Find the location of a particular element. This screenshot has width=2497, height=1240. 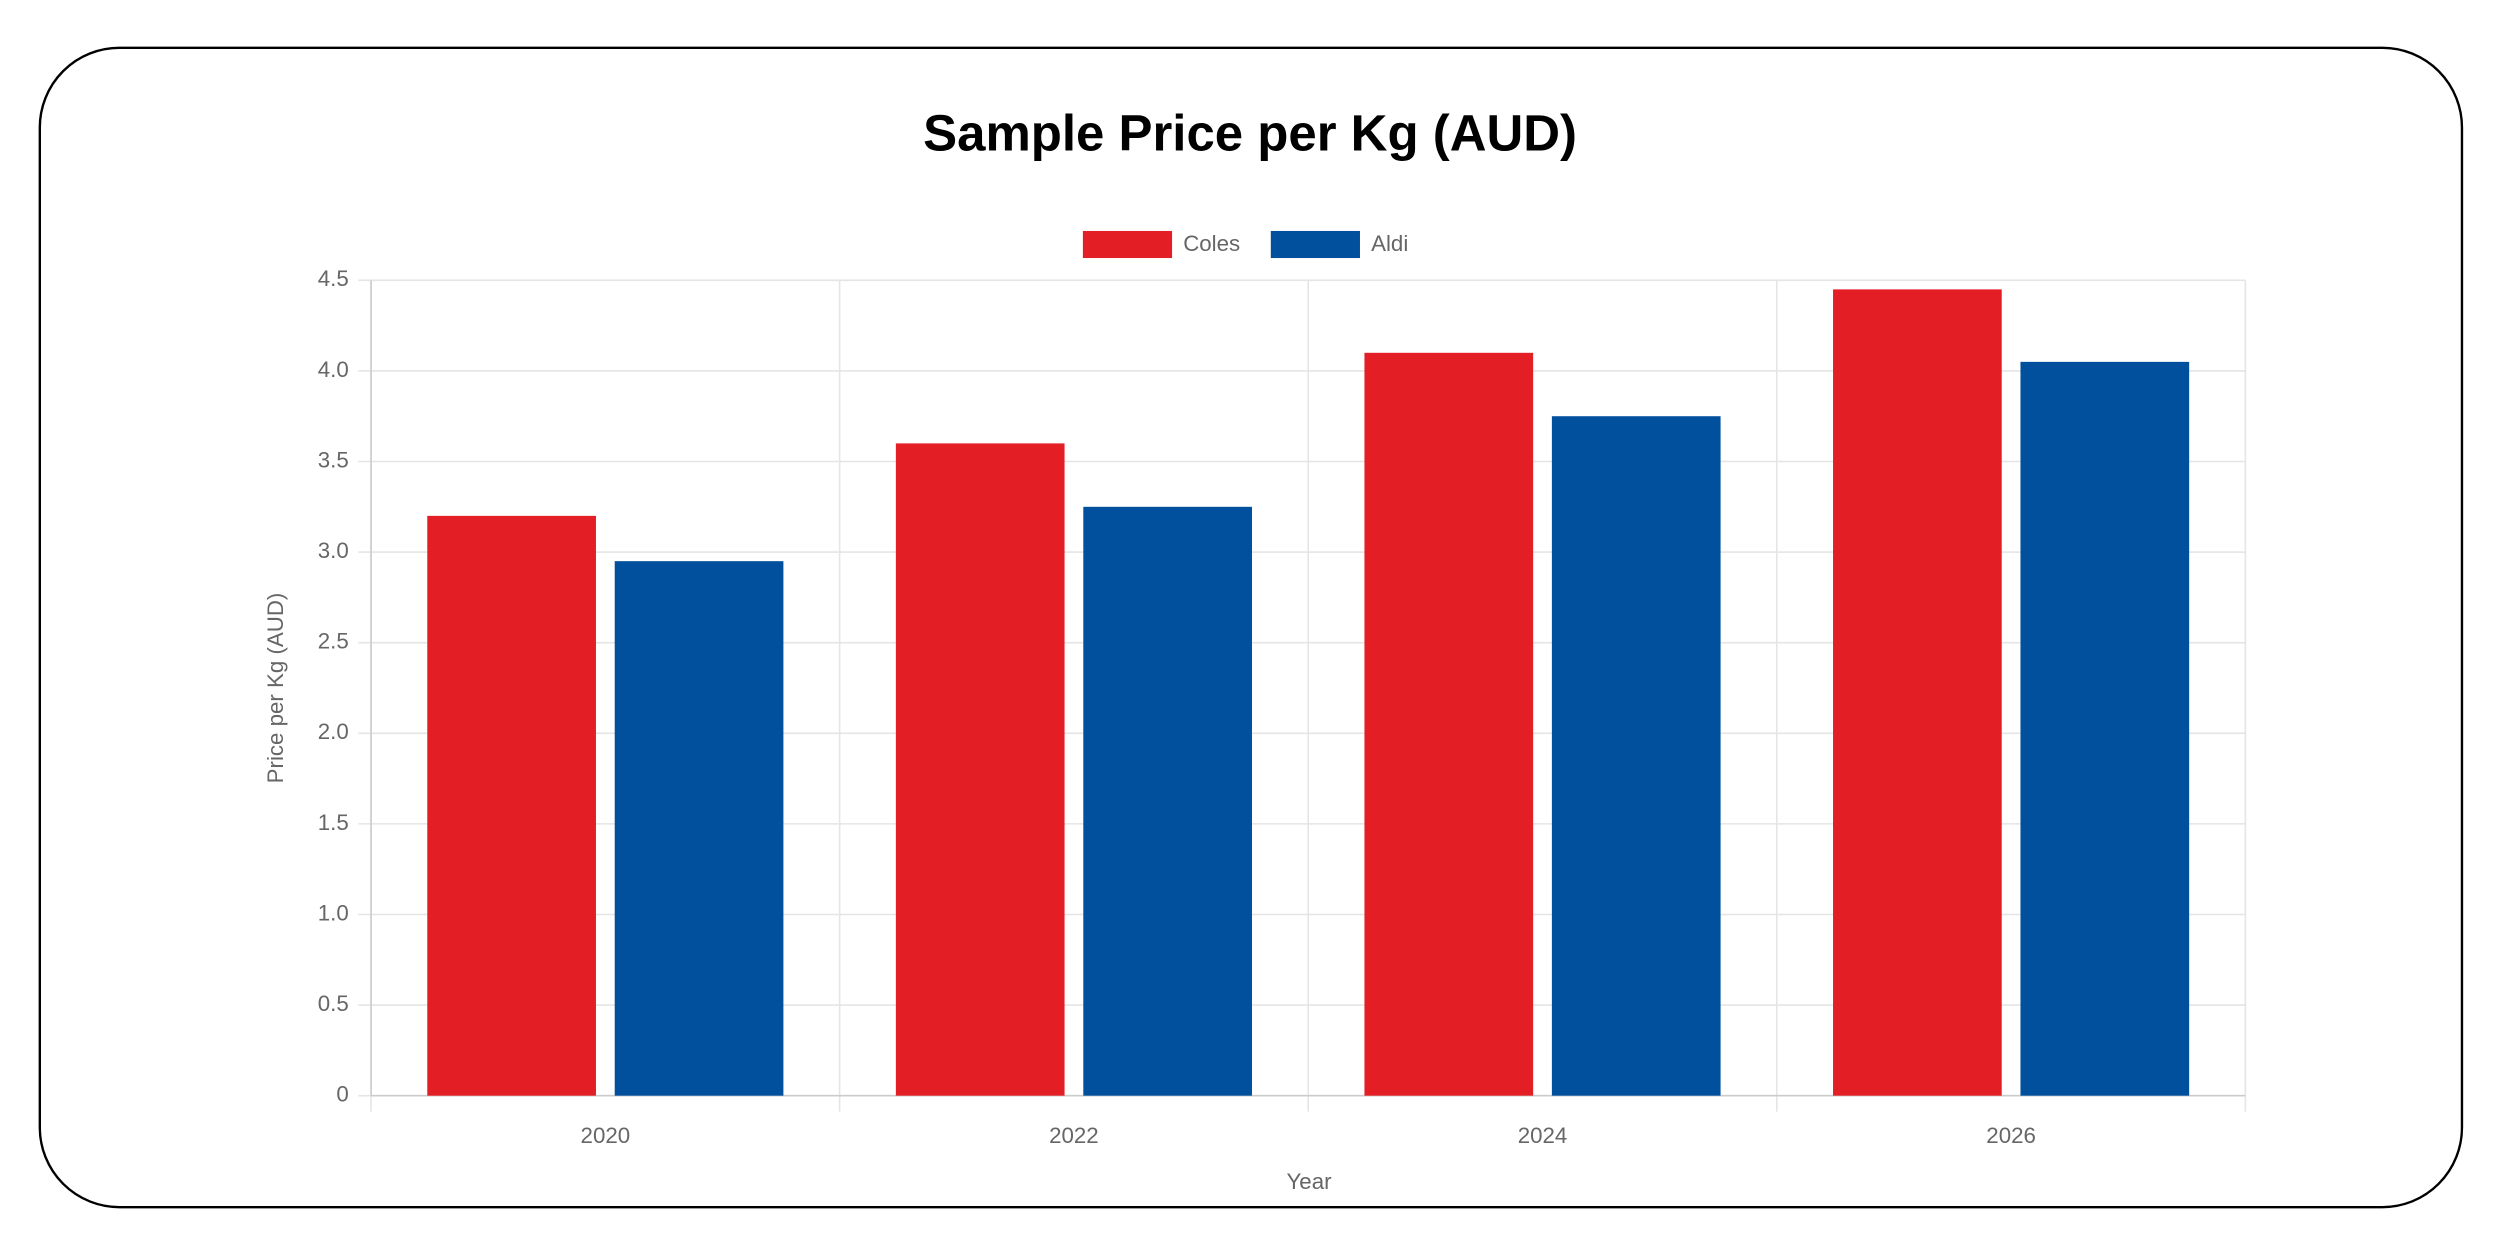

x-tick-label: 2022 is located at coordinates (1074, 1135).